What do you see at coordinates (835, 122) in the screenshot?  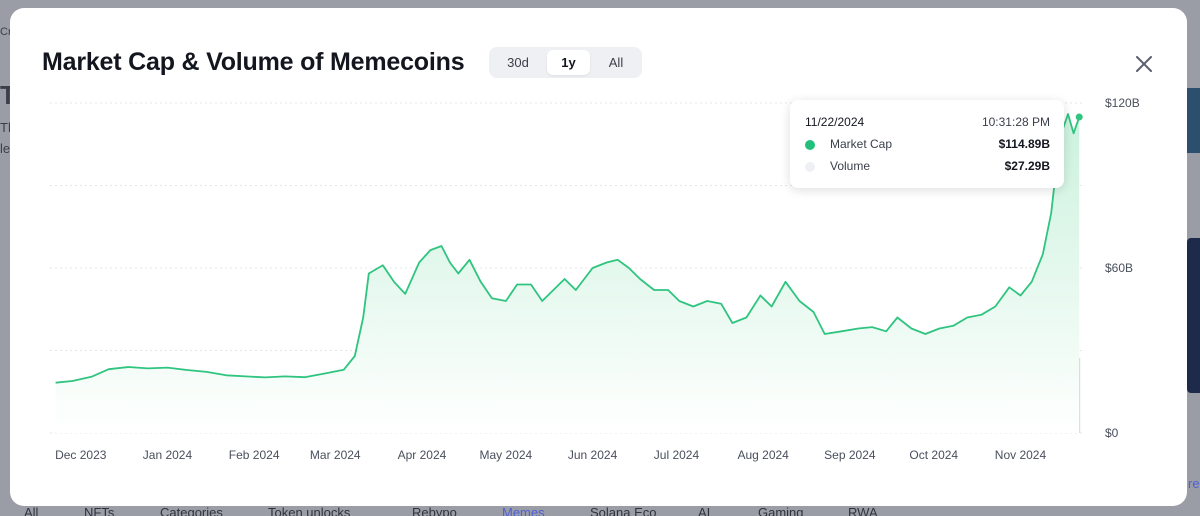 I see `tooltip-date: 11/22/2024` at bounding box center [835, 122].